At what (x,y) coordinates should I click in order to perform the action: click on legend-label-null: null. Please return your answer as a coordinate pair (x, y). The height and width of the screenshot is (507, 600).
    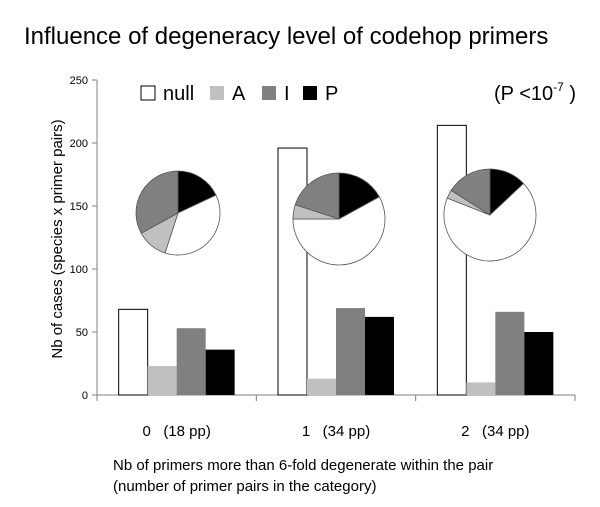
    Looking at the image, I should click on (178, 94).